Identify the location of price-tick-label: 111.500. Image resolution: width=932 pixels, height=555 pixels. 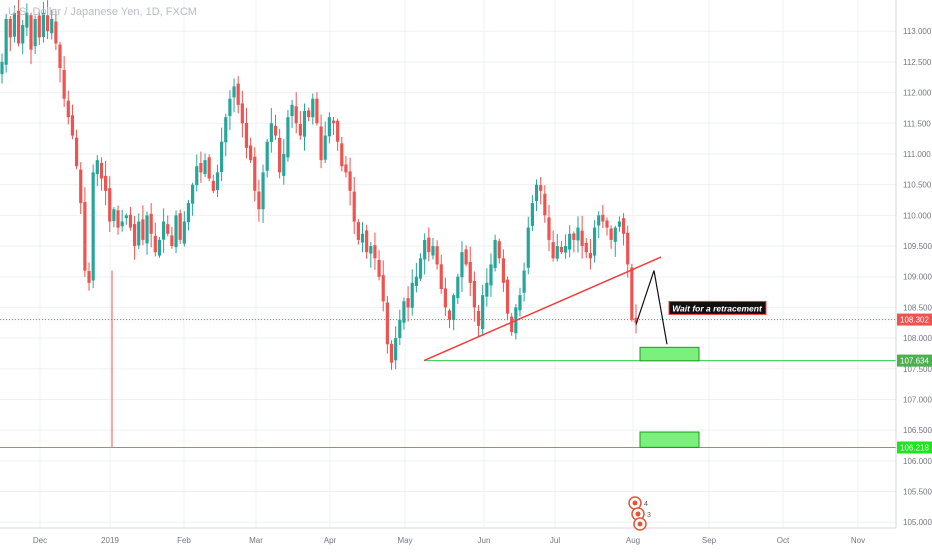
(917, 123).